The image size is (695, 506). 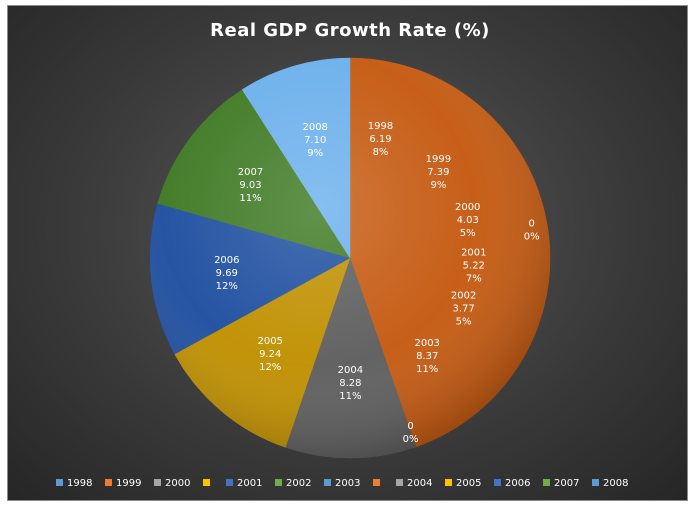 I want to click on data-label: 1999, so click(x=438, y=159).